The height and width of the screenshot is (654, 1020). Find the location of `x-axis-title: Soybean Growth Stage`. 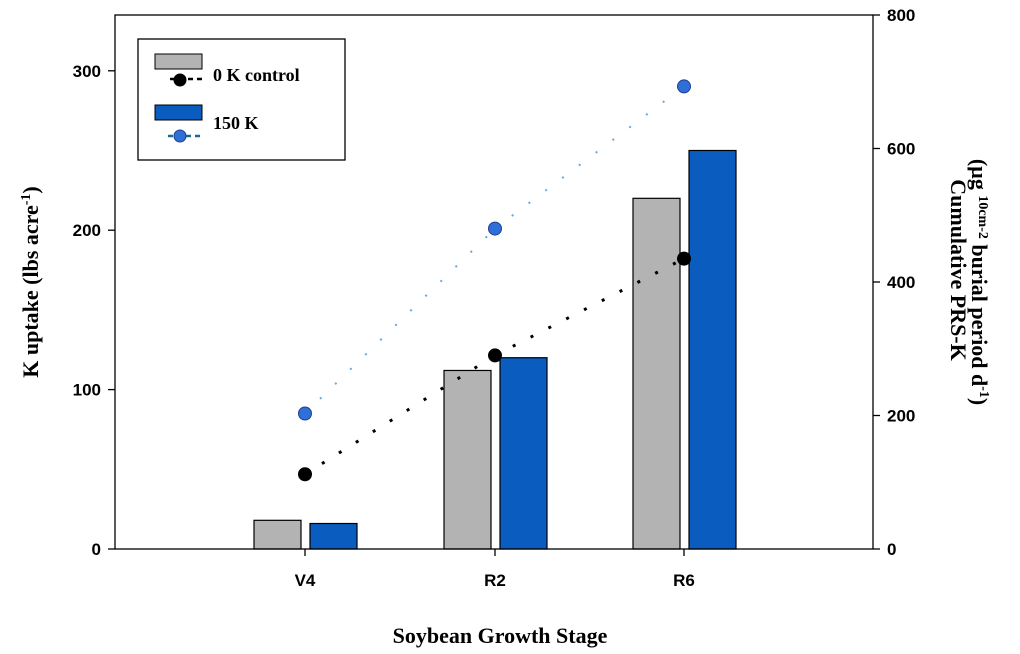

x-axis-title: Soybean Growth Stage is located at coordinates (500, 635).